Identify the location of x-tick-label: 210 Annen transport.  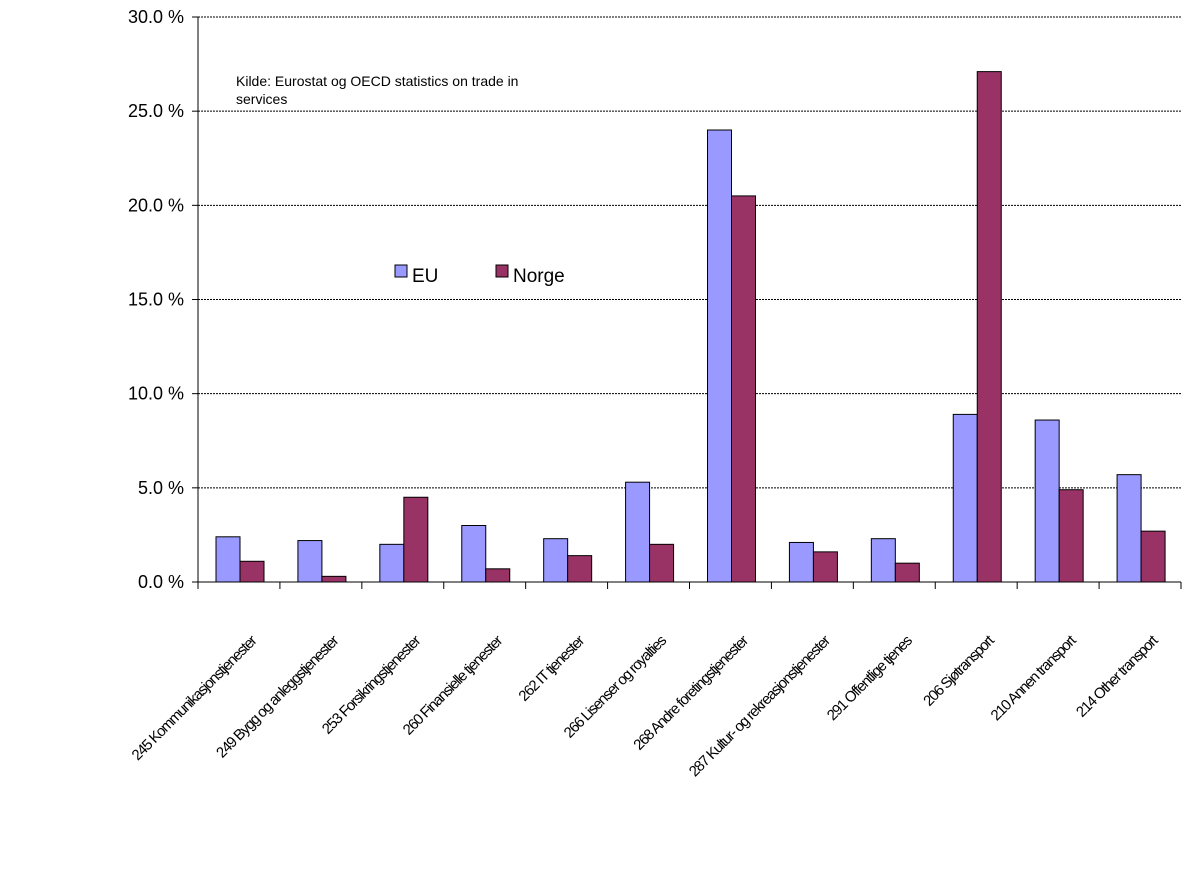
(1034, 677).